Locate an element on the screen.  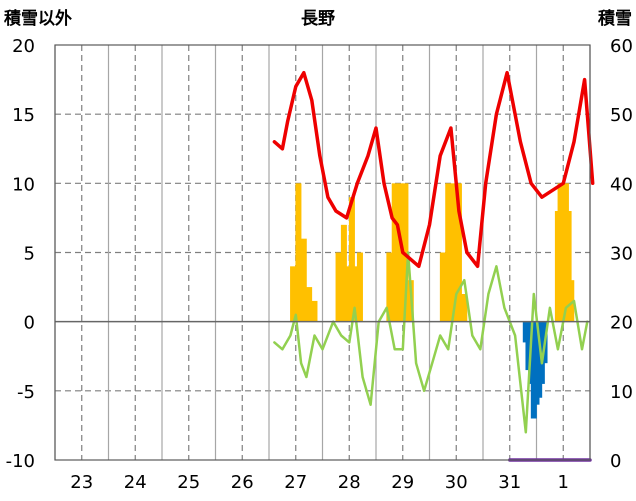
left-tick-label: 15 is located at coordinates (23, 115).